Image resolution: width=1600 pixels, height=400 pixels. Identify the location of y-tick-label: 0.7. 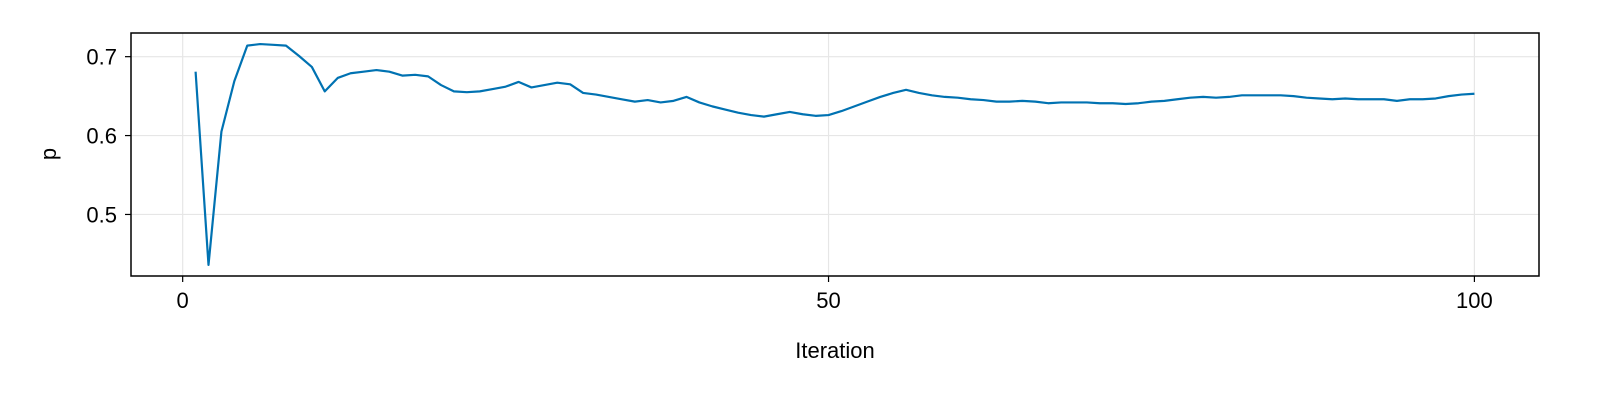
(101, 57).